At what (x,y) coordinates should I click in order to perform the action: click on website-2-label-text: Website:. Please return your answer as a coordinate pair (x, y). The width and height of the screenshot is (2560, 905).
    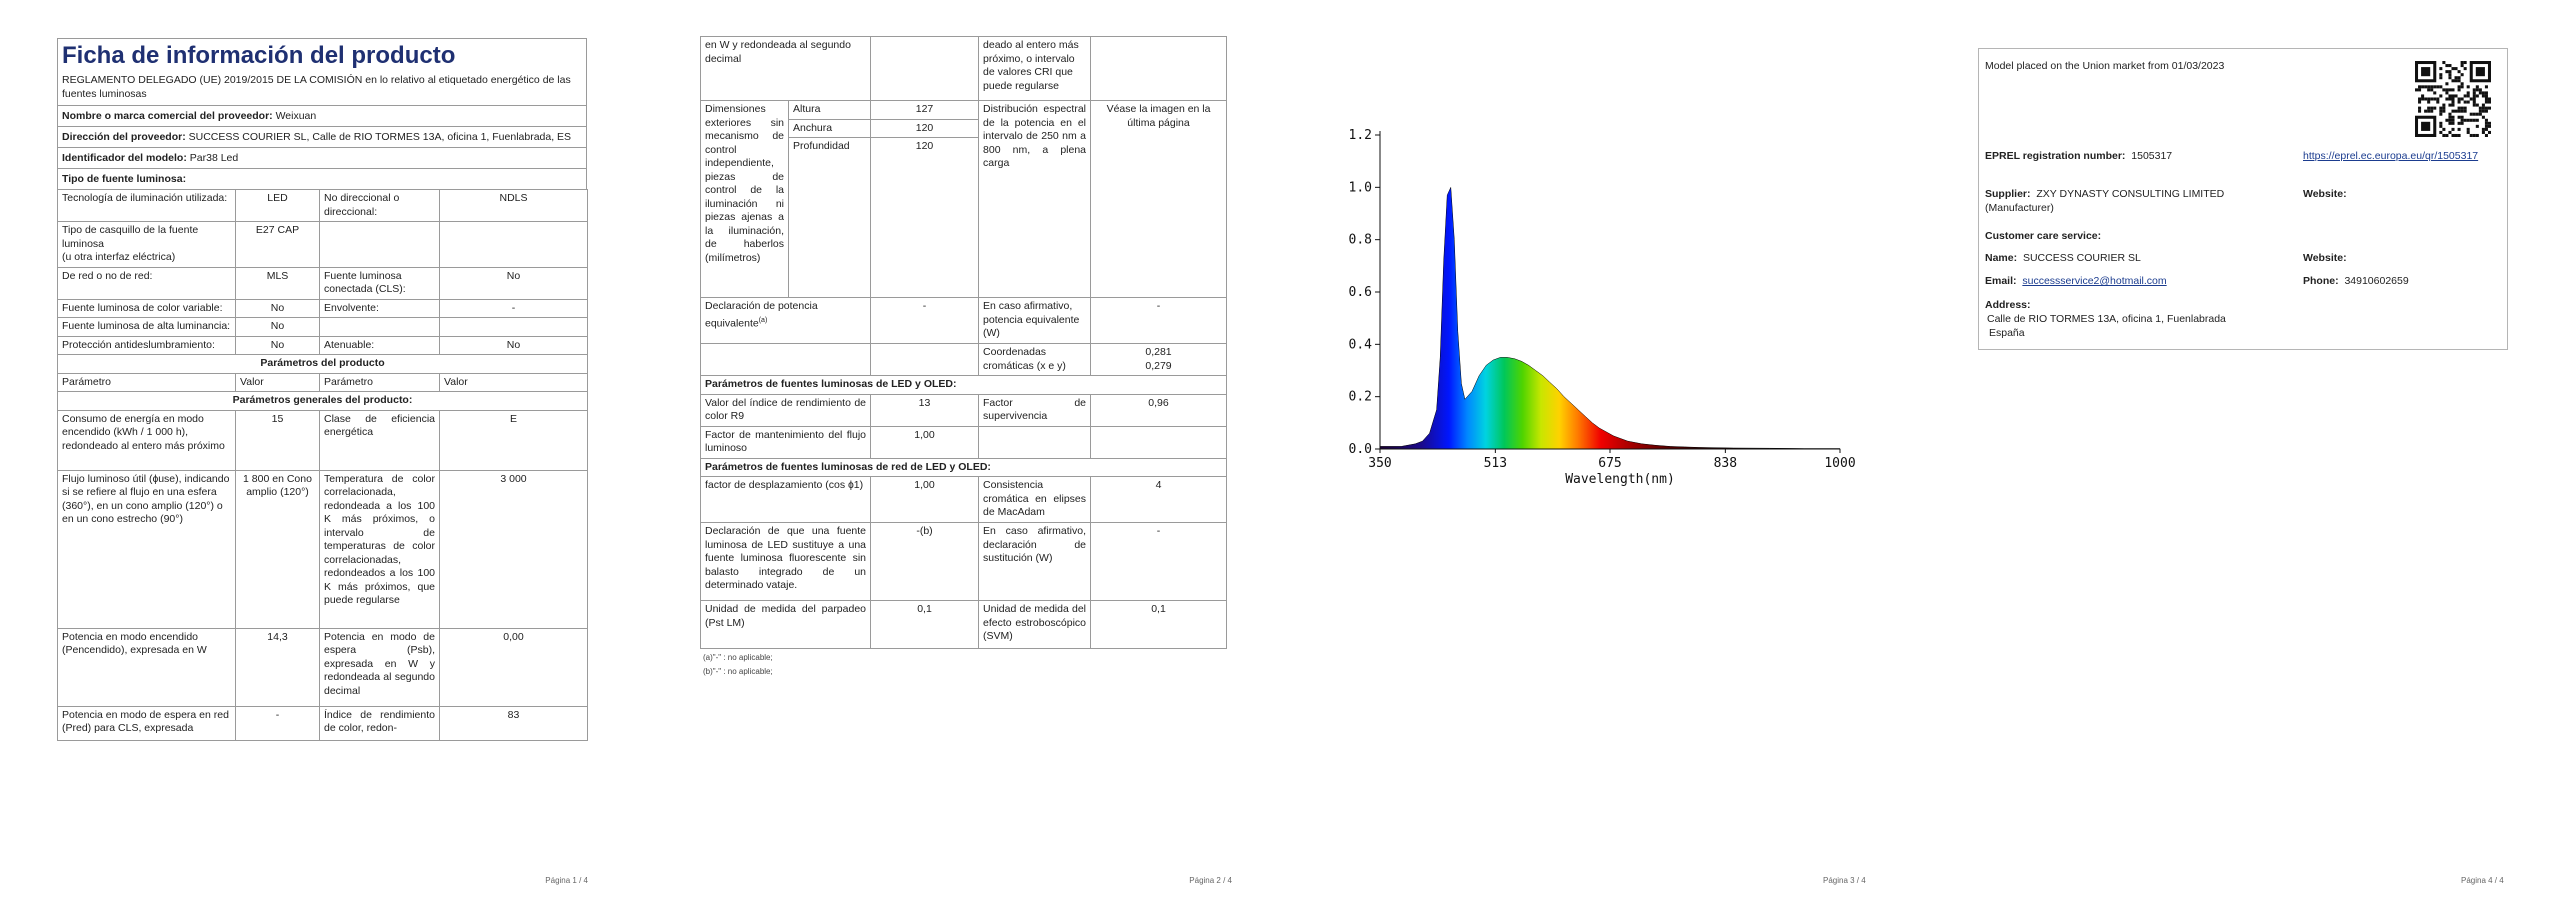
    Looking at the image, I should click on (2325, 258).